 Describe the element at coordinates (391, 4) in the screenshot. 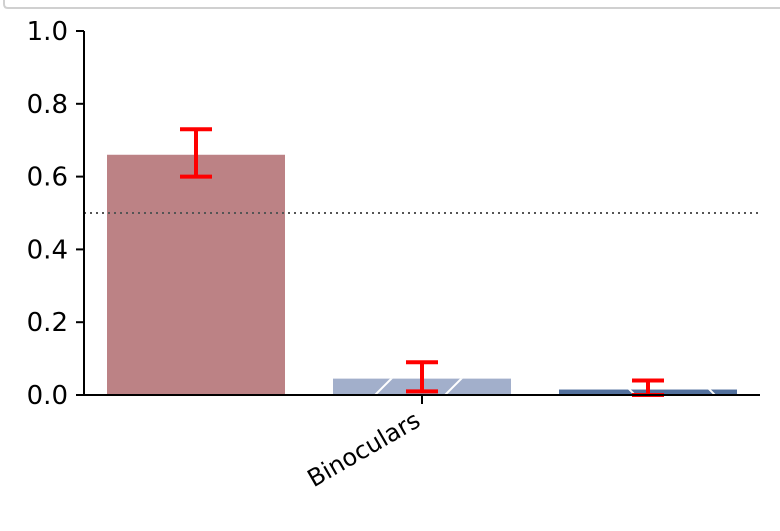

I see `top-cropped-frame` at that location.